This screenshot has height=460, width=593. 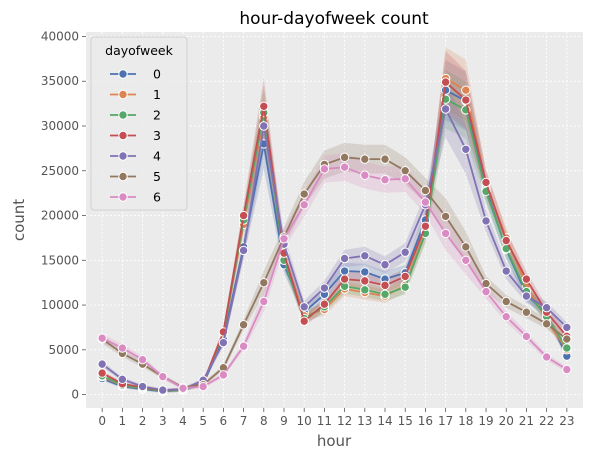 What do you see at coordinates (344, 421) in the screenshot?
I see `x-tick-label: 12` at bounding box center [344, 421].